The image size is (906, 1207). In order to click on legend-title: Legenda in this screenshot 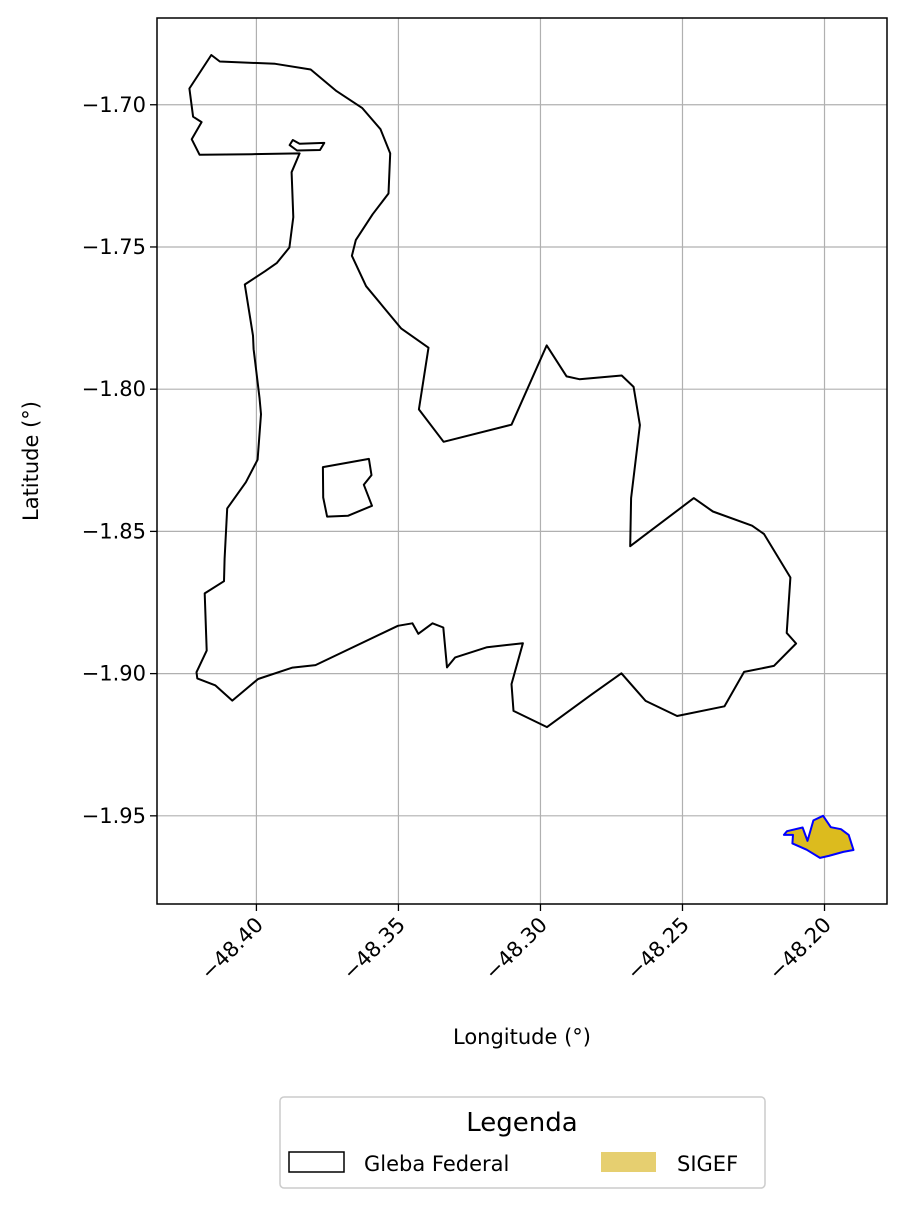, I will do `click(521, 1123)`.